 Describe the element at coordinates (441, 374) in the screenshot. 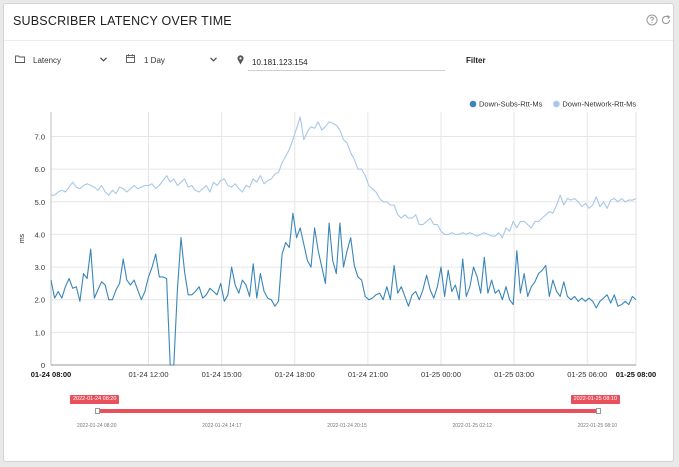

I see `x-tick-label: 01-25 00:00` at that location.